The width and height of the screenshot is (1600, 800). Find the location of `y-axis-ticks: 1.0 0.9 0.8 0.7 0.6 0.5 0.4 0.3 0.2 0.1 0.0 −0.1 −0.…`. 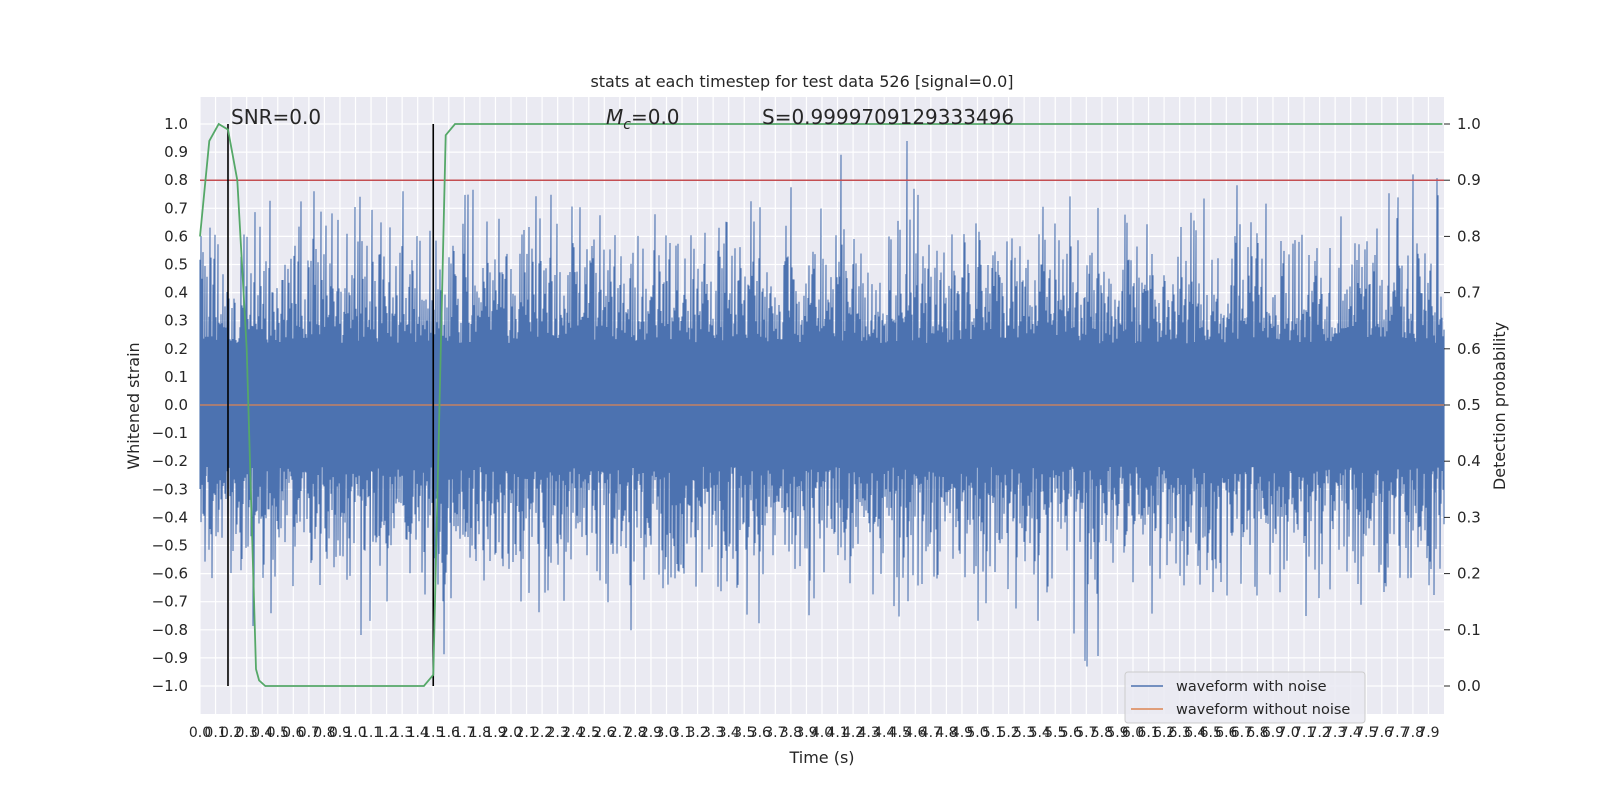

y-axis-ticks: 1.0 0.9 0.8 0.7 0.6 0.5 0.4 0.3 0.2 0.1 0.0 −0.1 −0.… is located at coordinates (170, 405).